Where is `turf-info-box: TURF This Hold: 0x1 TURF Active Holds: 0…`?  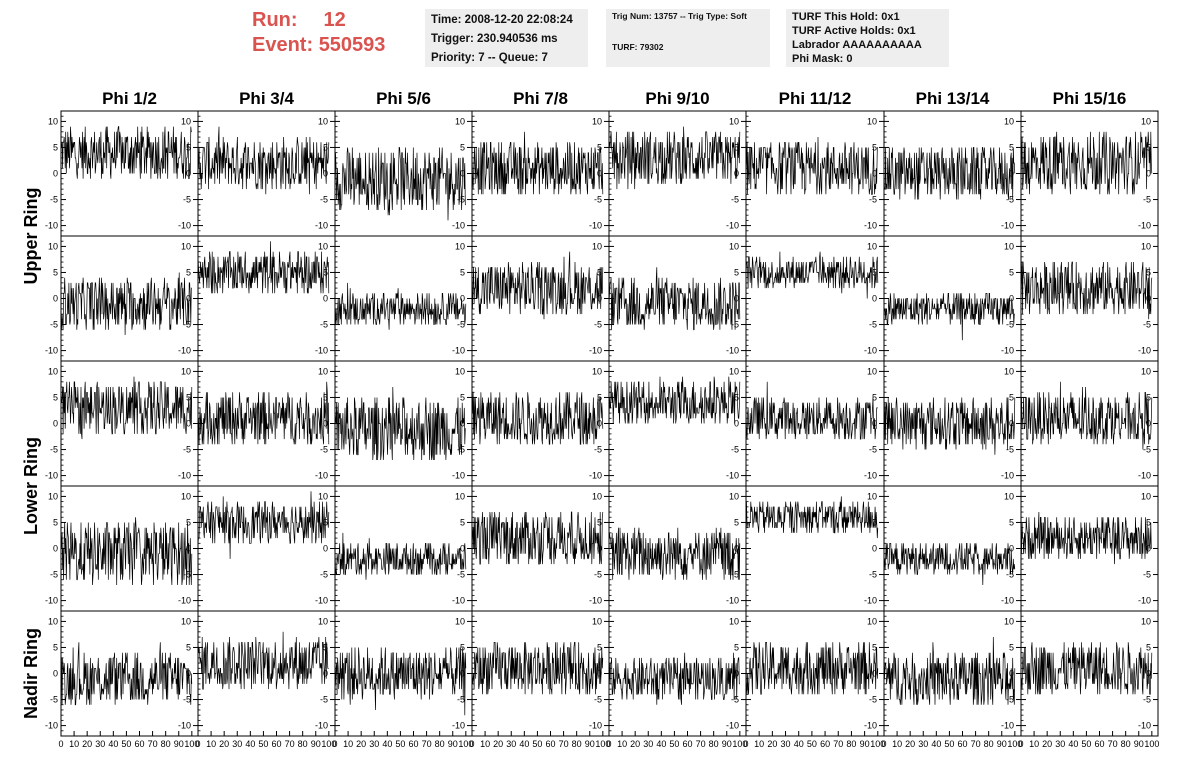 turf-info-box: TURF This Hold: 0x1 TURF Active Holds: 0… is located at coordinates (867, 38).